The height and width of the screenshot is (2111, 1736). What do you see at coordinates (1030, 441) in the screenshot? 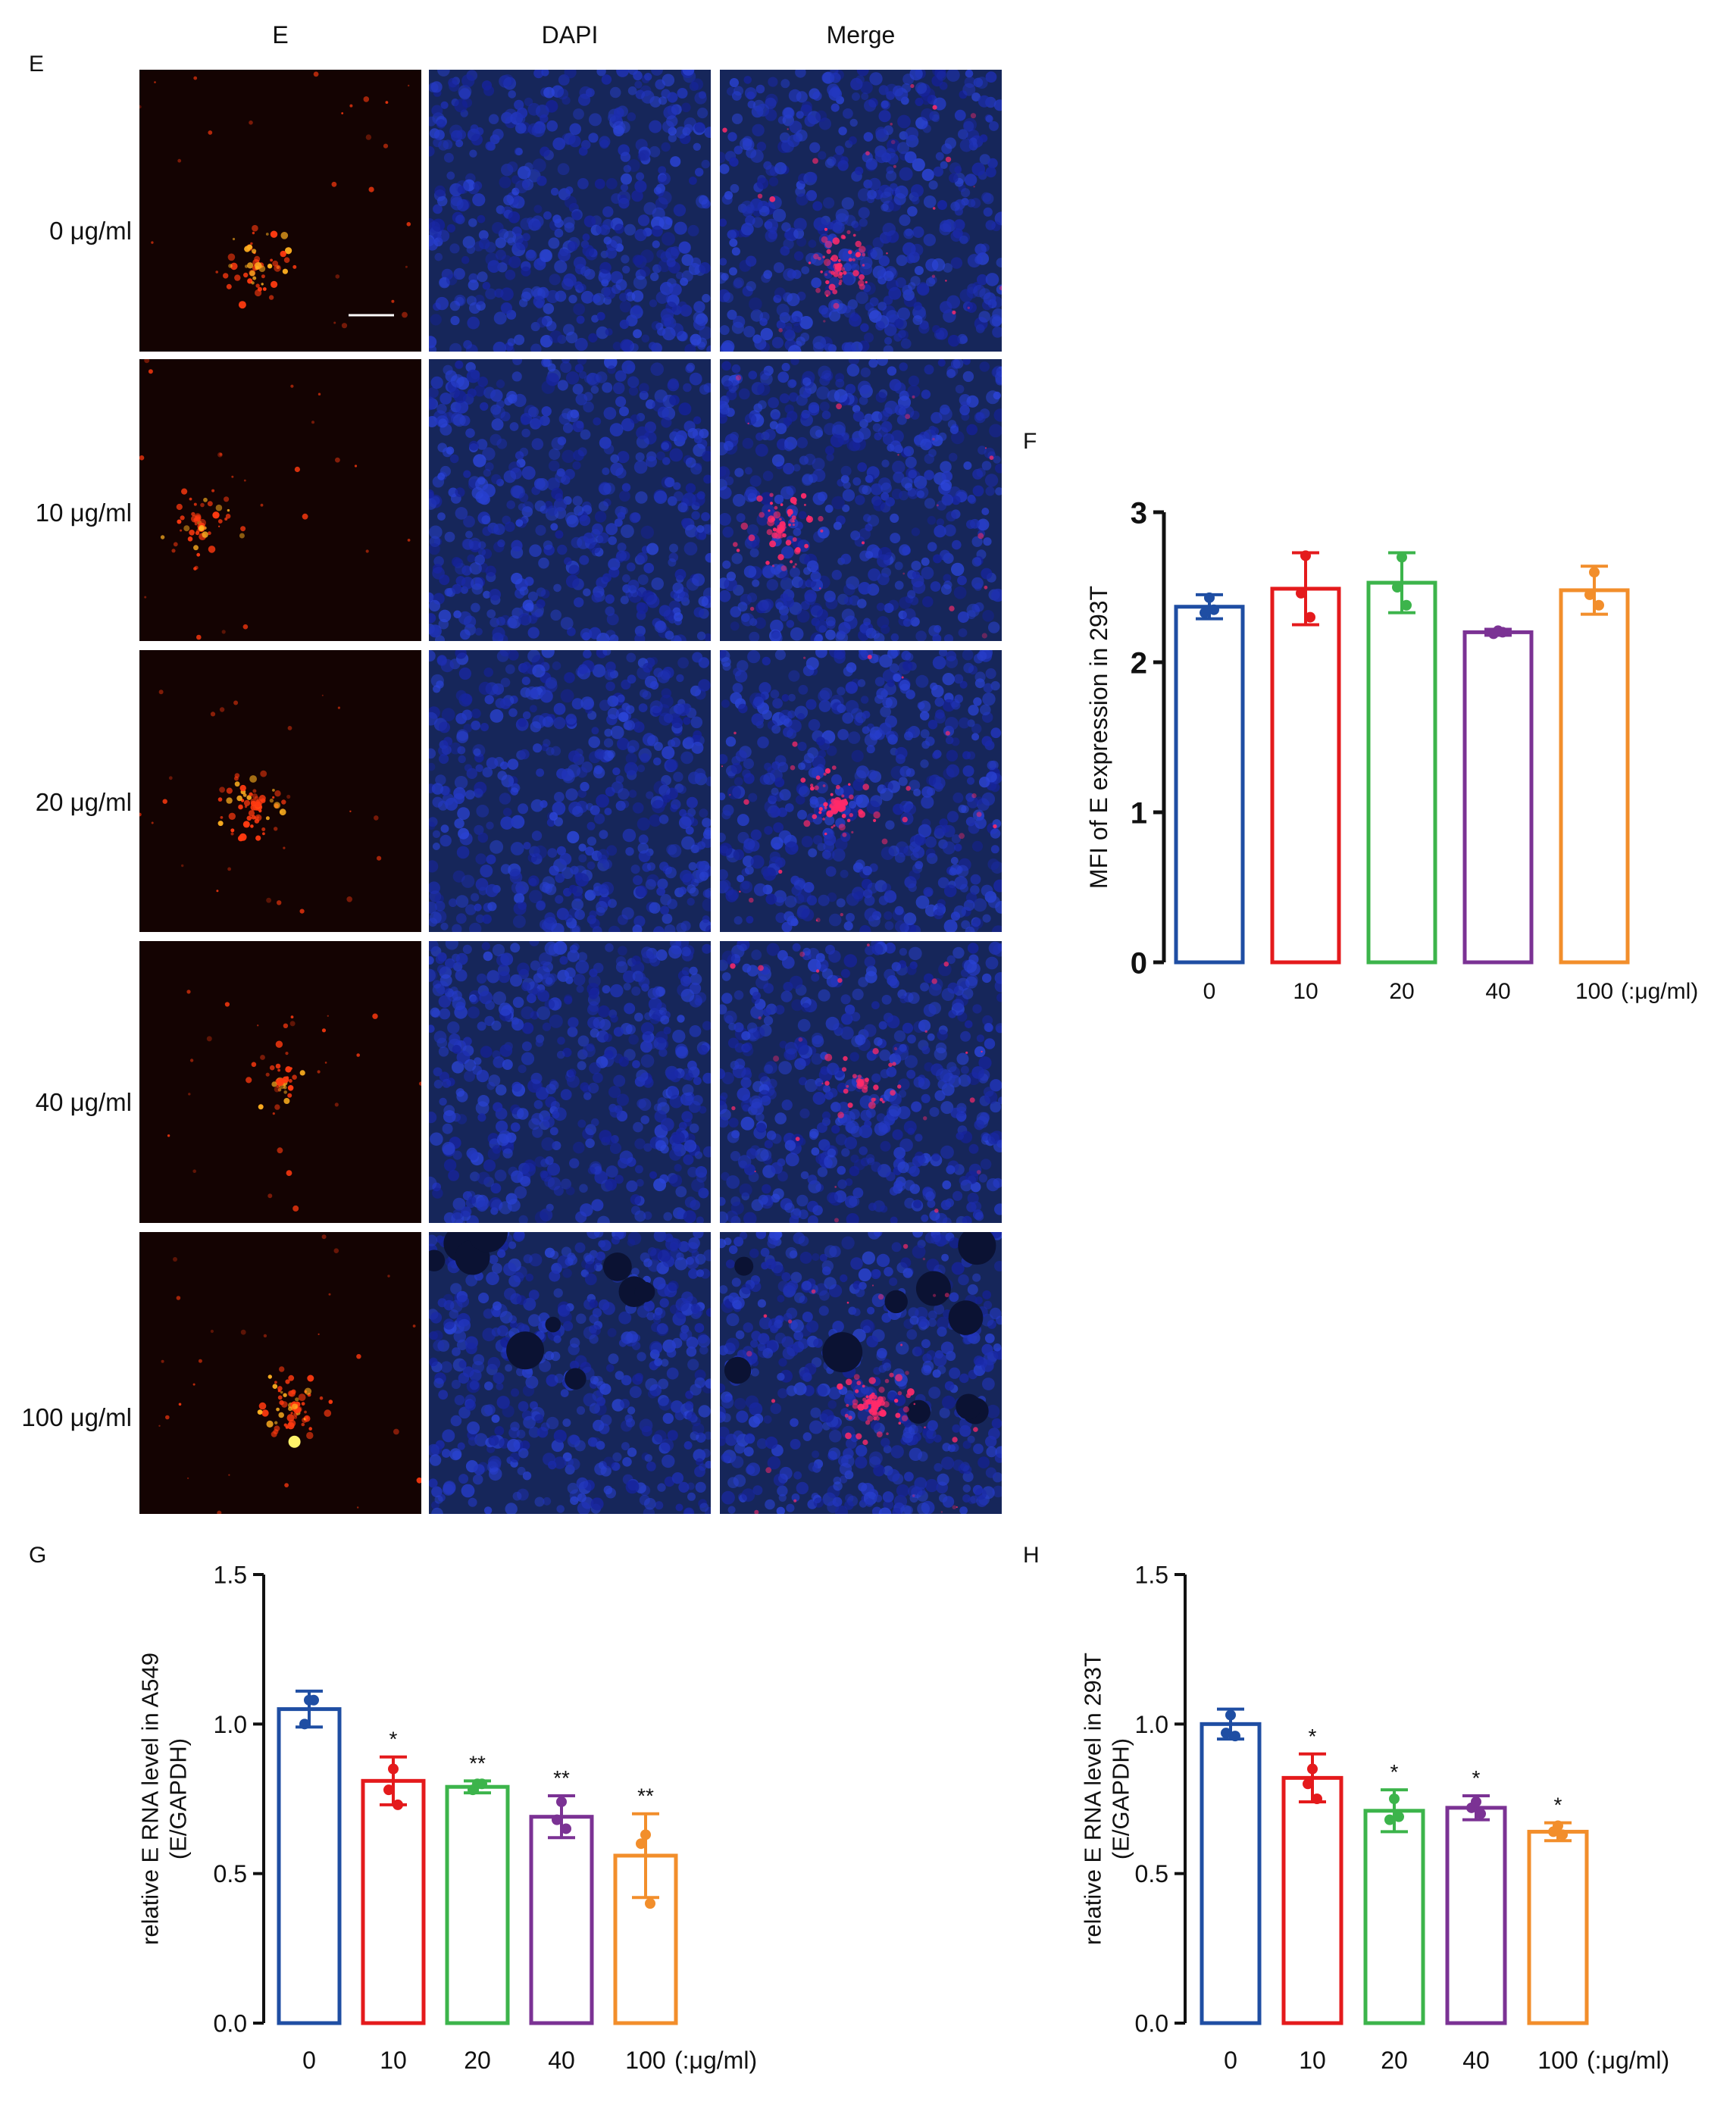
I see `panel-letter-f: F` at bounding box center [1030, 441].